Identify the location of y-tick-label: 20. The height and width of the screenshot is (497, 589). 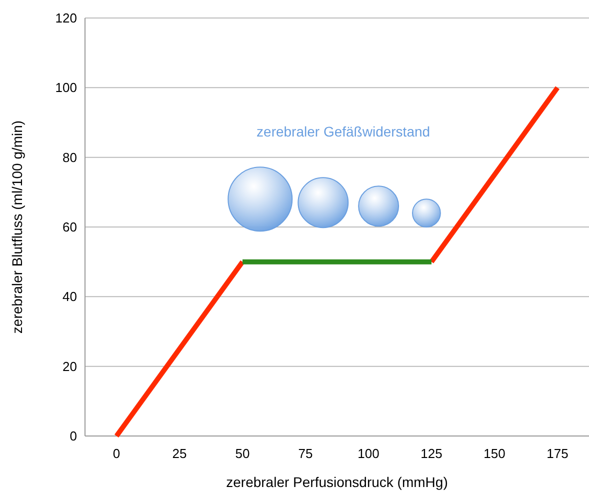
(69, 366).